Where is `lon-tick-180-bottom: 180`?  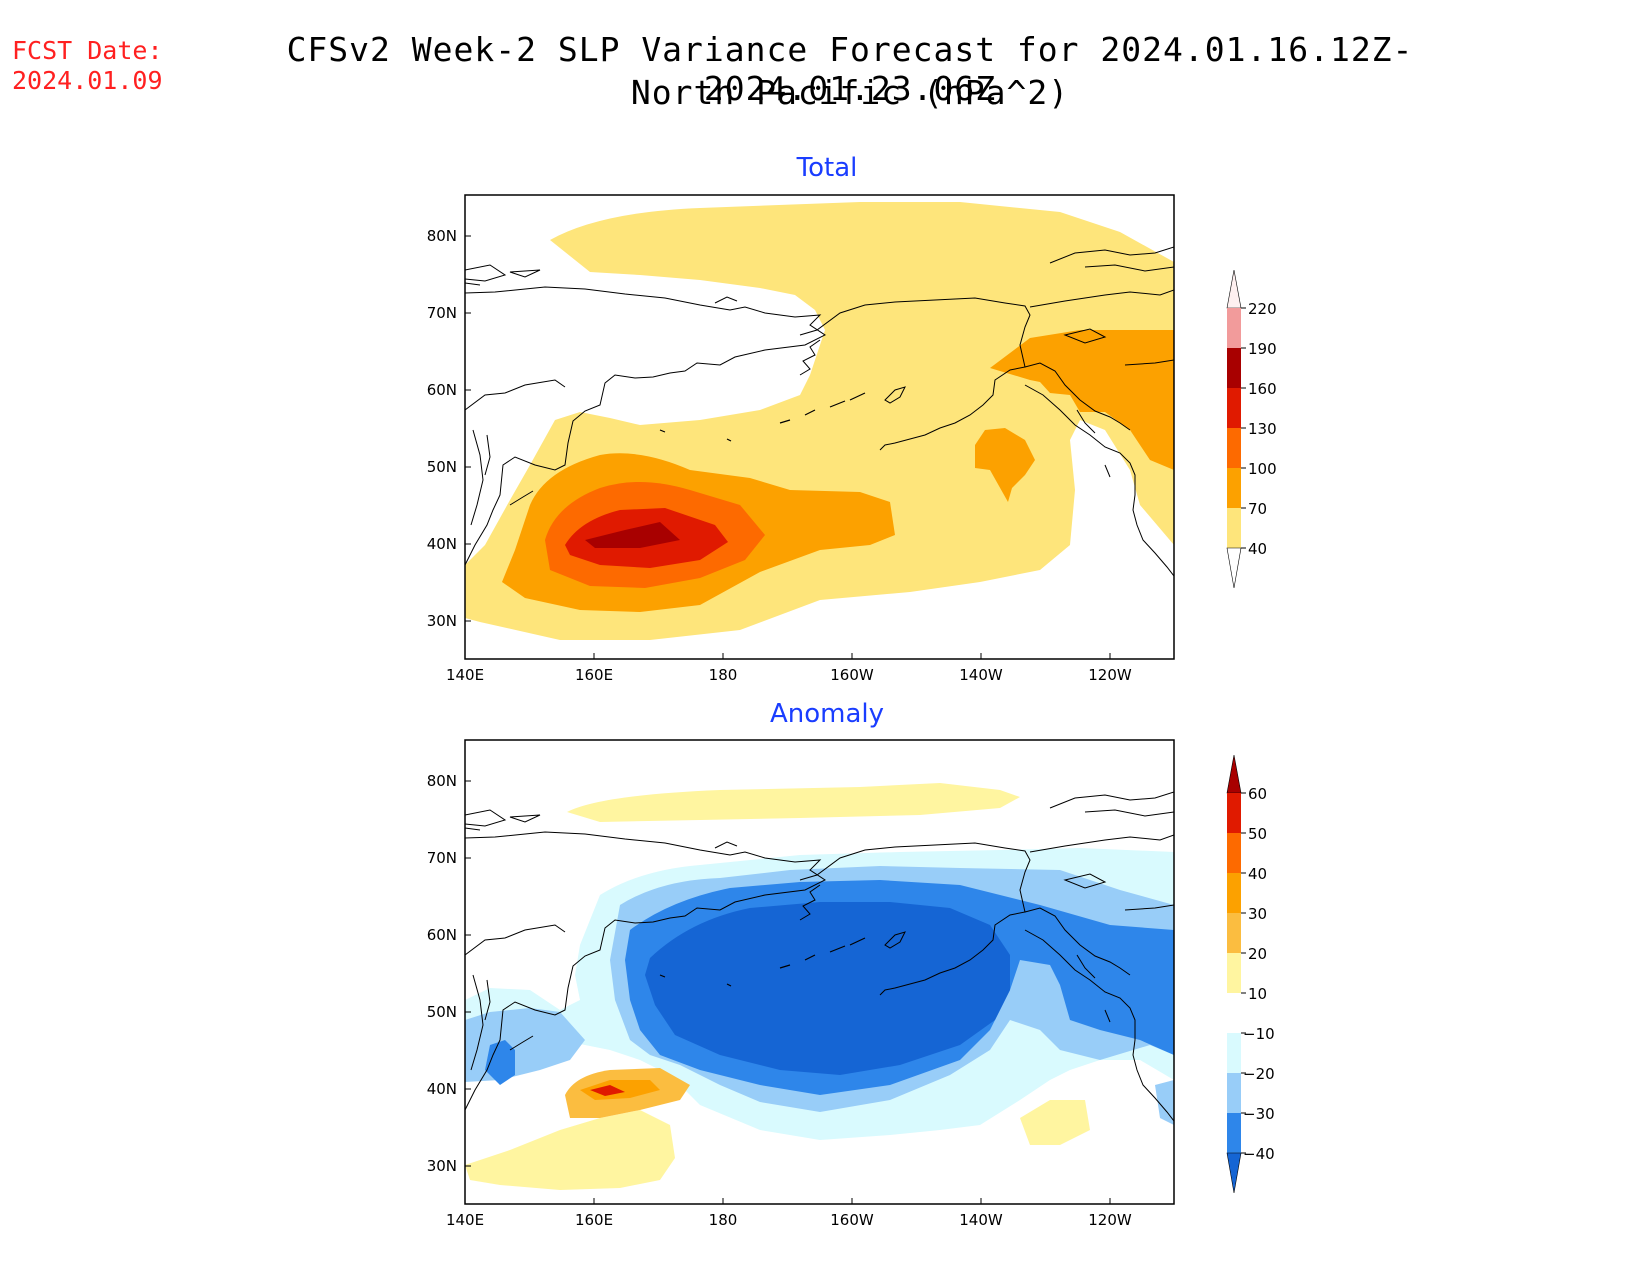
lon-tick-180-bottom: 180 is located at coordinates (723, 1220).